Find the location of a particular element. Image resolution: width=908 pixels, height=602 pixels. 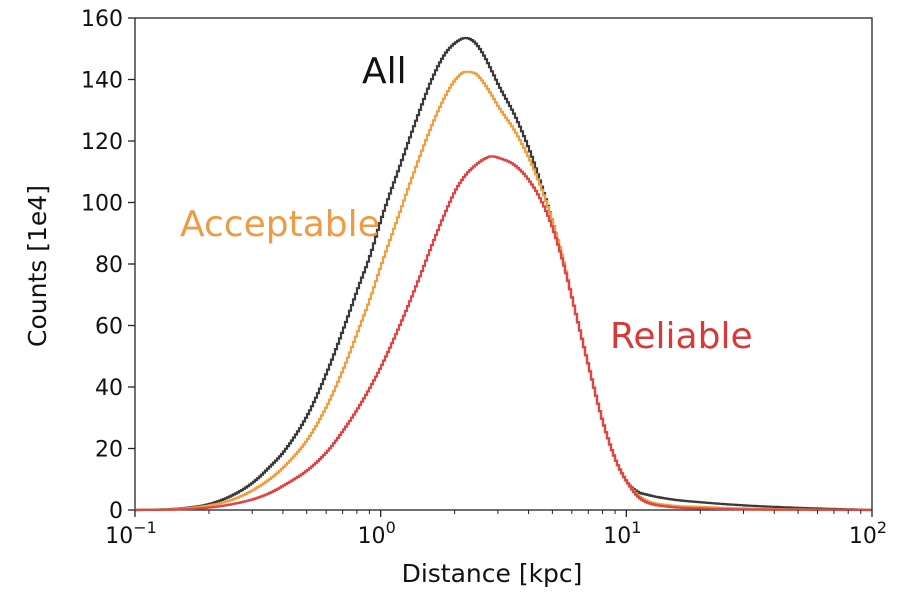

y-tick-label: 40 is located at coordinates (109, 388).